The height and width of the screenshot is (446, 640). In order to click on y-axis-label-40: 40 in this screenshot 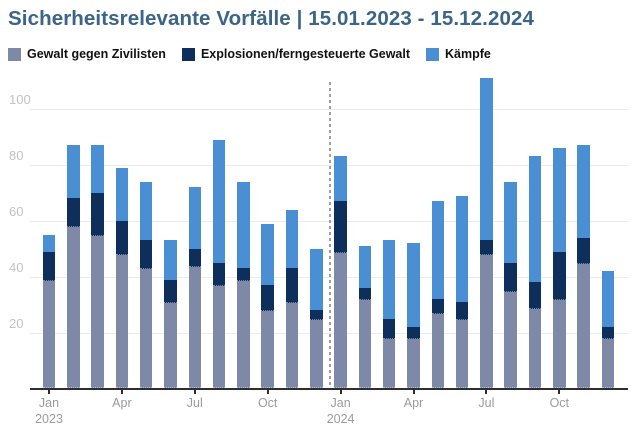, I will do `click(16, 267)`.